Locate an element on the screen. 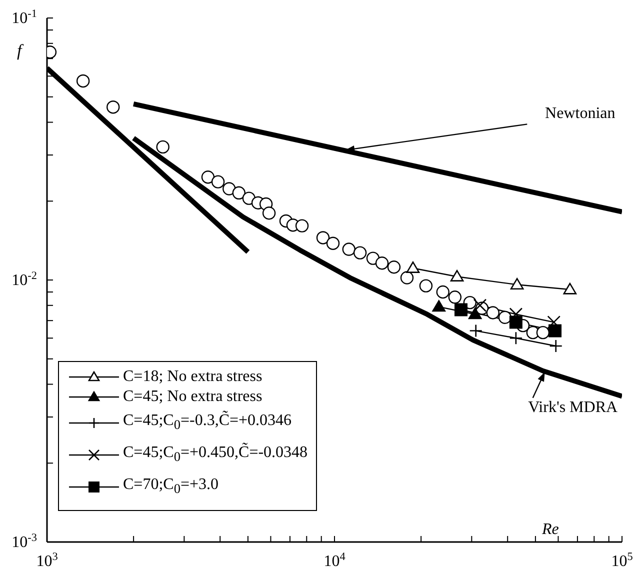 This screenshot has height=572, width=643. x-axis-title: Re is located at coordinates (550, 529).